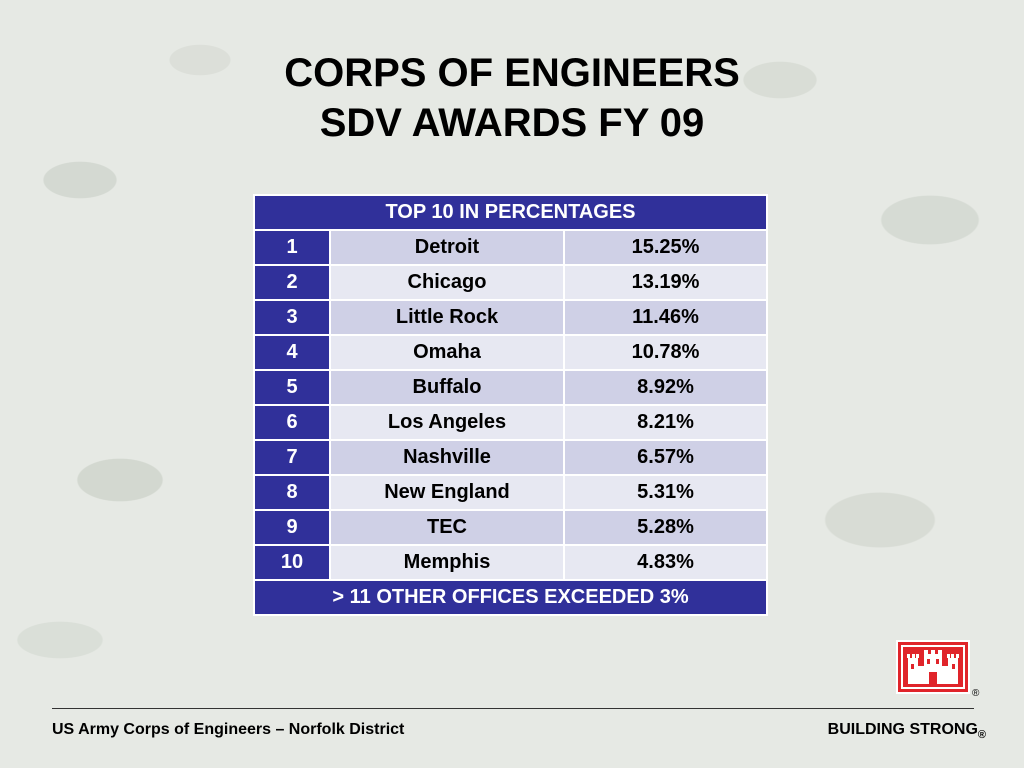 This screenshot has height=768, width=1024. I want to click on percent-cell: 10.78%, so click(665, 352).